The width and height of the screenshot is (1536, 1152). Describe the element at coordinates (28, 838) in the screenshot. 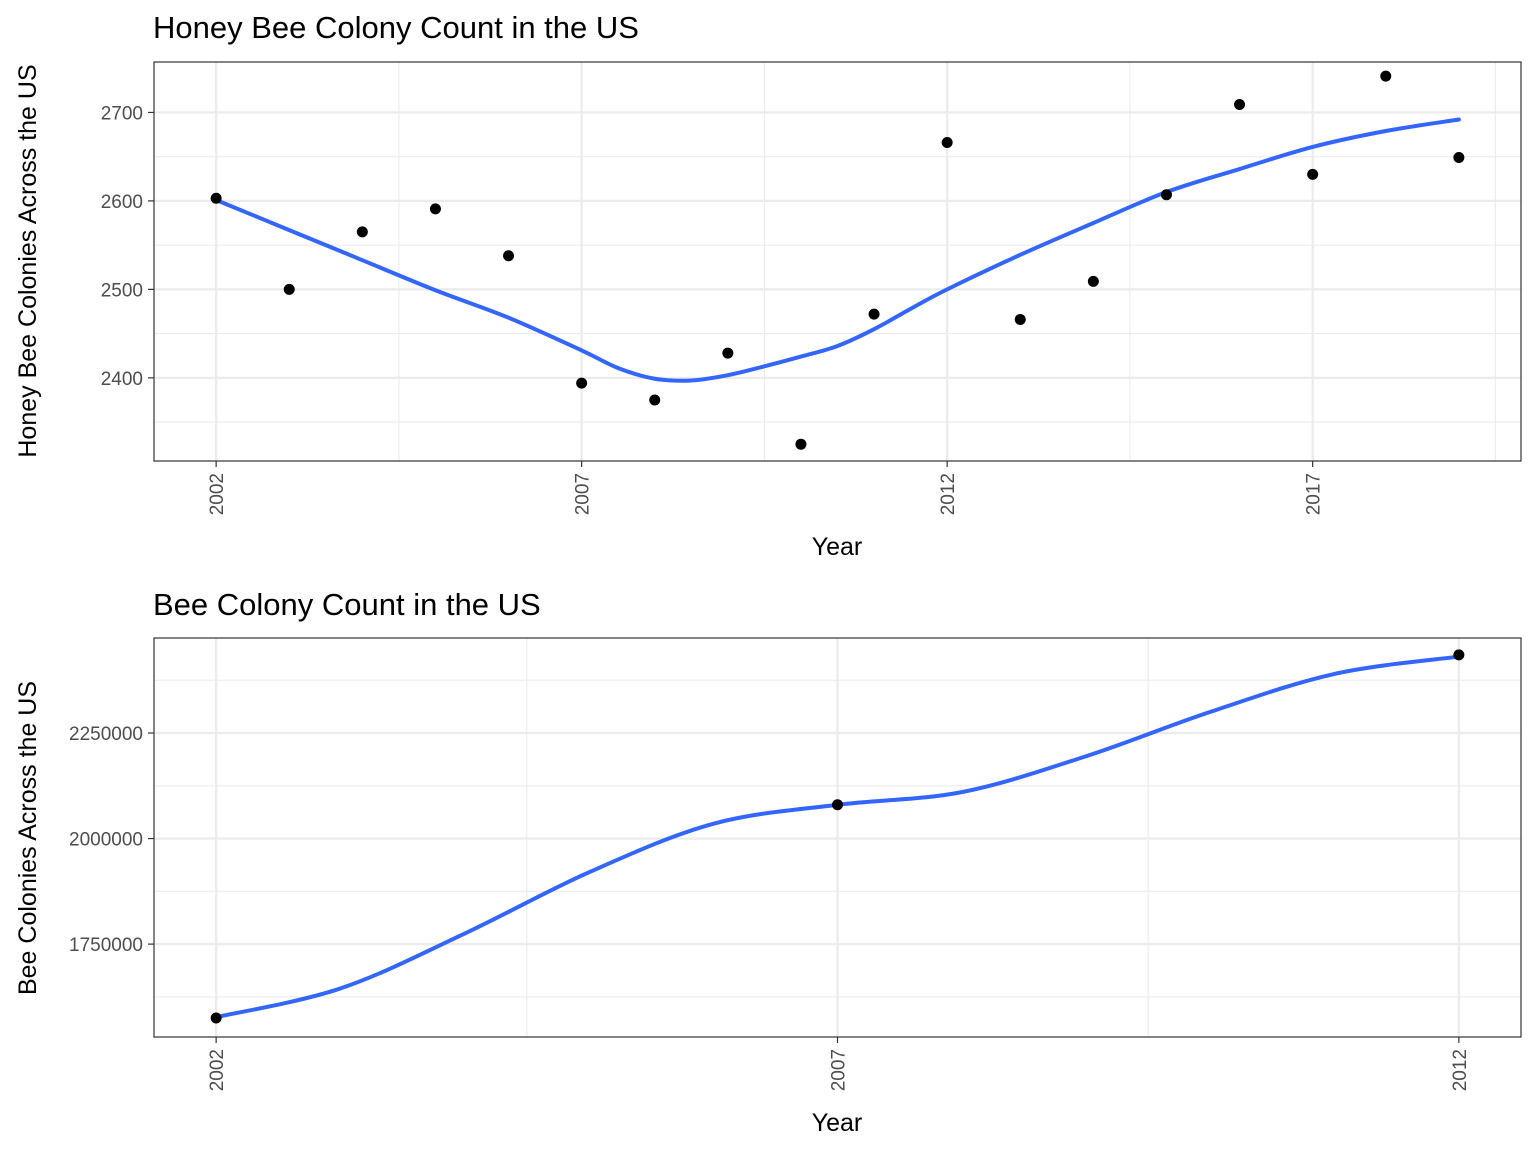

I see `y-axis-title: Bee Colonies Across the US` at that location.